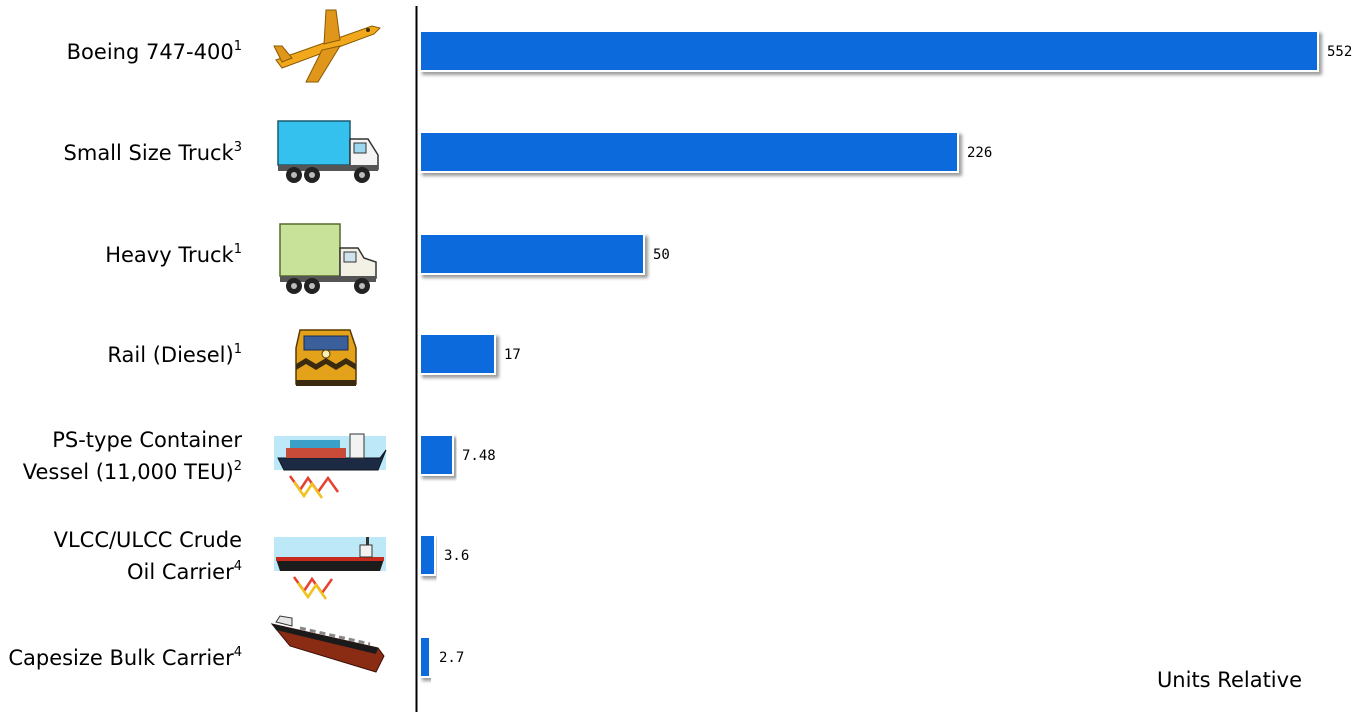  Describe the element at coordinates (238, 466) in the screenshot. I see `footnote-marker: 2` at that location.